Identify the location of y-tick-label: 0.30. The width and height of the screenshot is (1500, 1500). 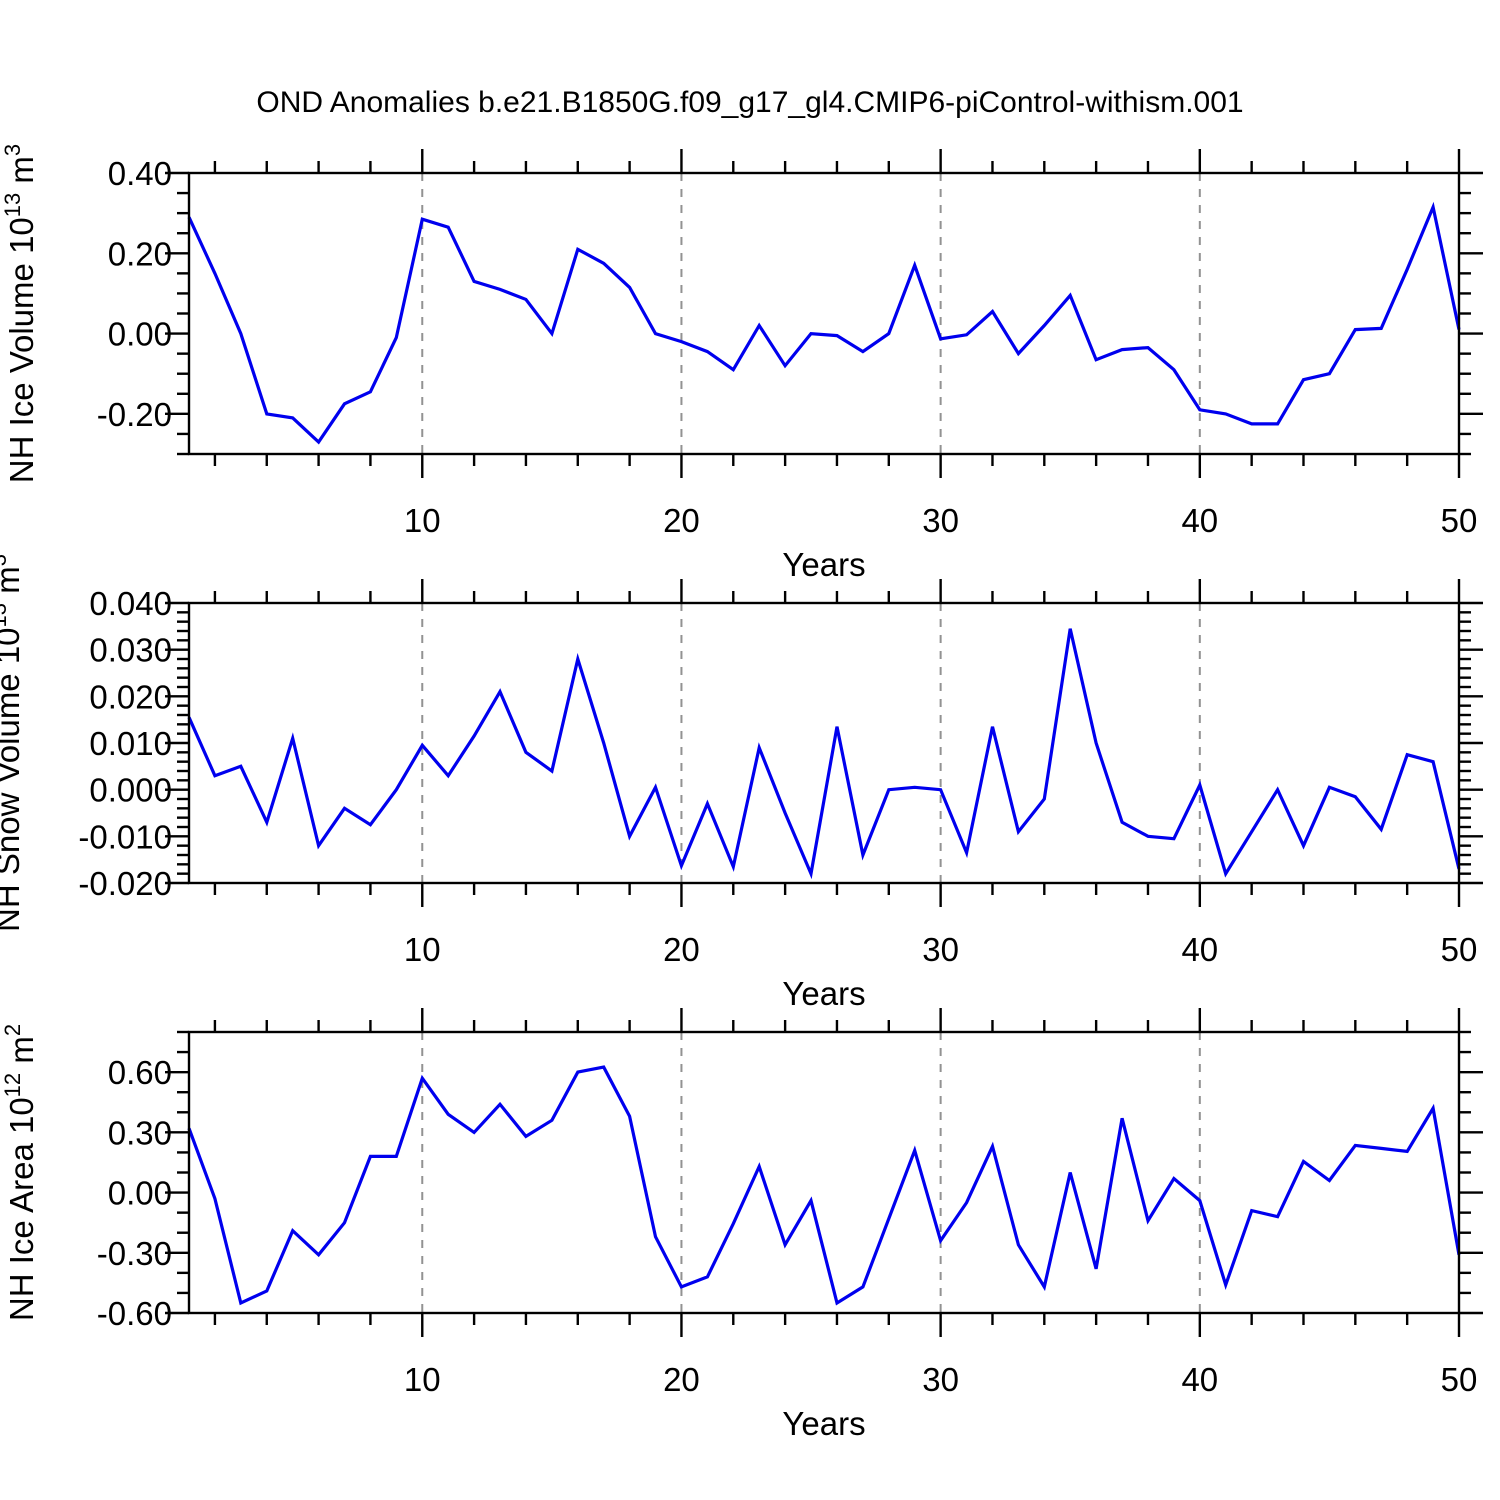
(140, 1132).